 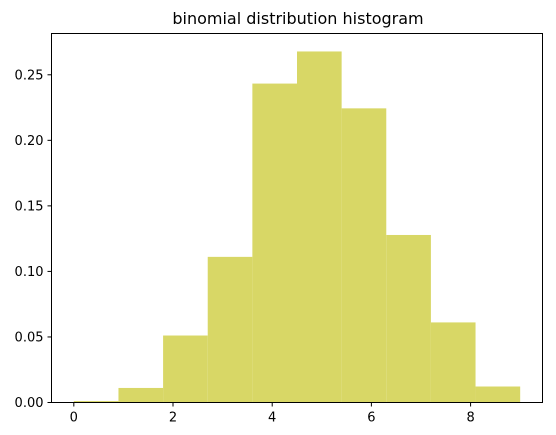 What do you see at coordinates (297, 18) in the screenshot?
I see `chart-title: binomial distribution histogram` at bounding box center [297, 18].